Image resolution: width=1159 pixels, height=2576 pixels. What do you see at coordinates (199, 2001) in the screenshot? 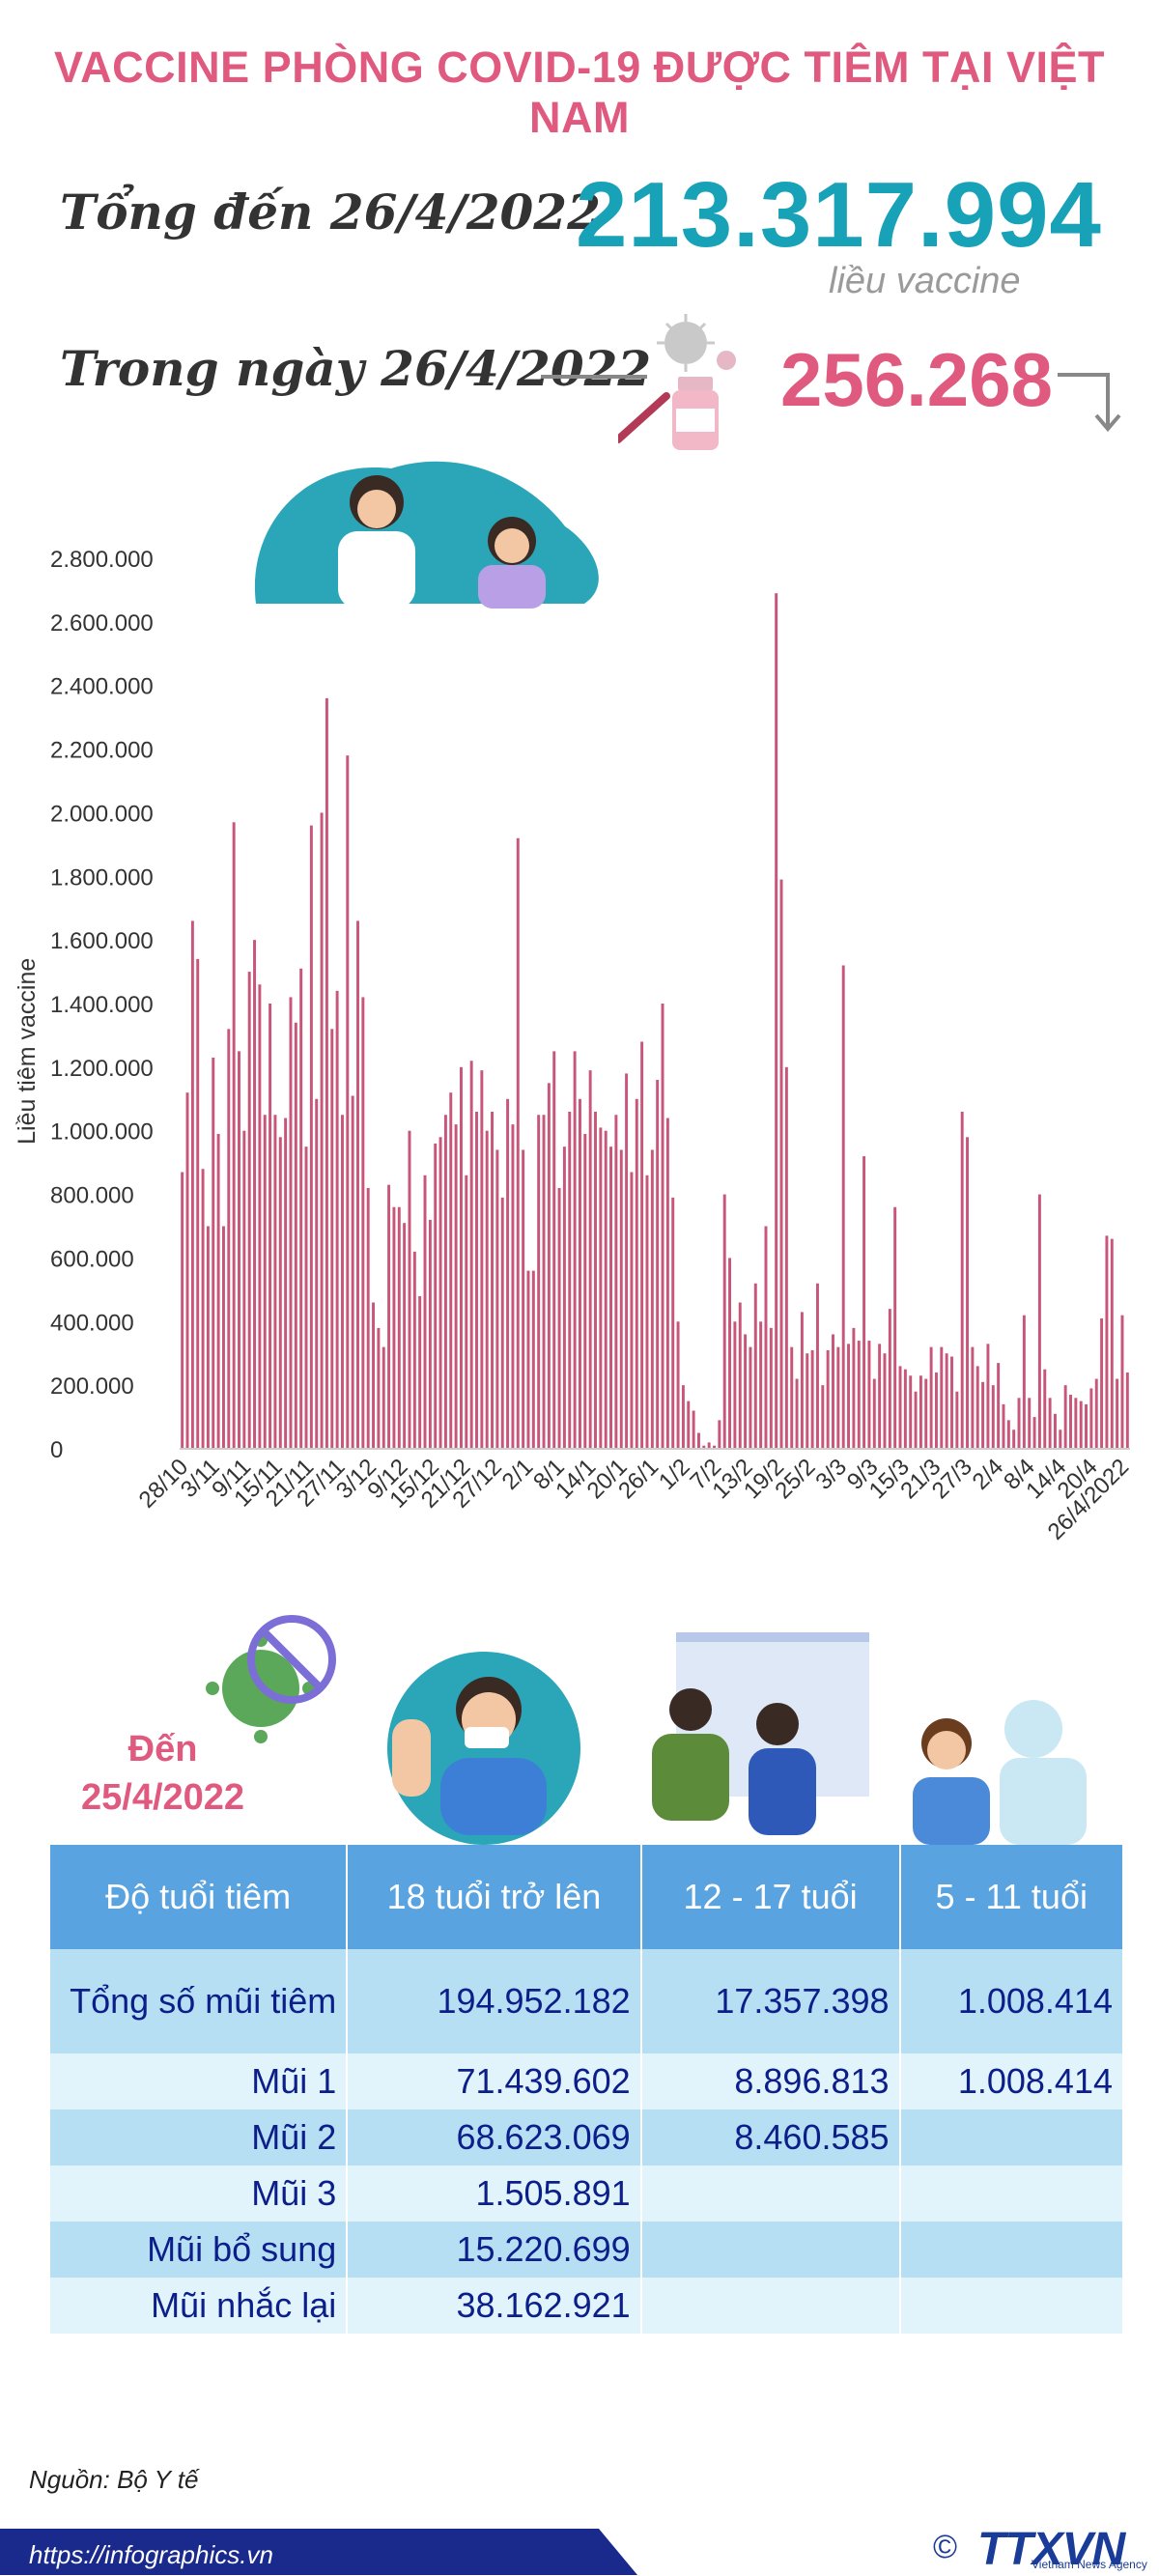
I see `row-label: Tổng số mũi tiêm` at bounding box center [199, 2001].